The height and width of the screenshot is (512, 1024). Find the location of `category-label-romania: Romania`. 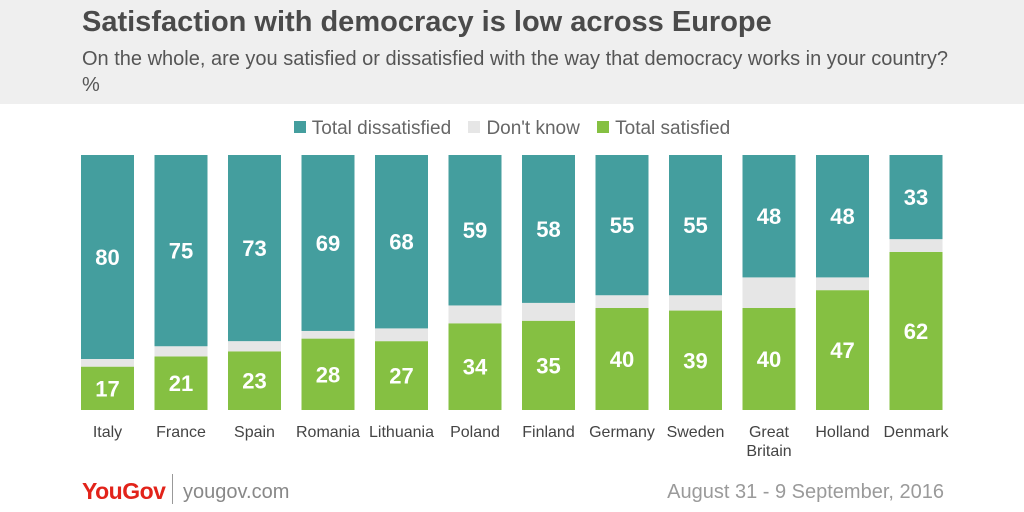

category-label-romania: Romania is located at coordinates (328, 432).